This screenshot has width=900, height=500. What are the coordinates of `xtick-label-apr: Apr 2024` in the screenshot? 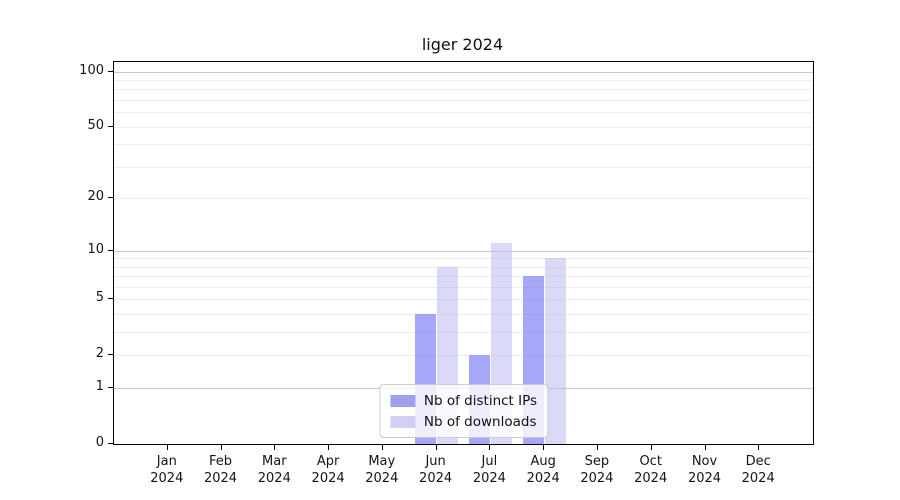 It's located at (328, 470).